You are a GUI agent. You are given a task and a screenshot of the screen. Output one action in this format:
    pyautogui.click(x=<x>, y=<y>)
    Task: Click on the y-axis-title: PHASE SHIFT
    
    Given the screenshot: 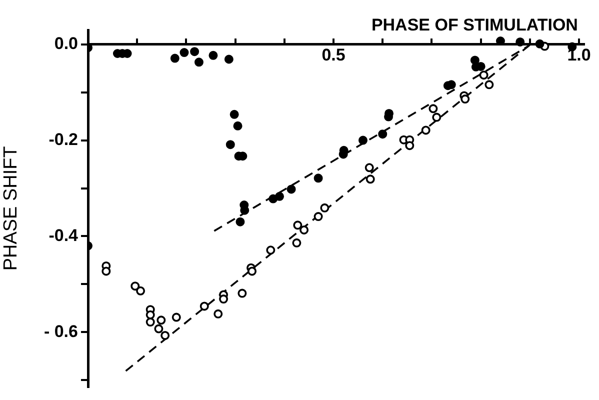 What is the action you would take?
    pyautogui.click(x=11, y=208)
    